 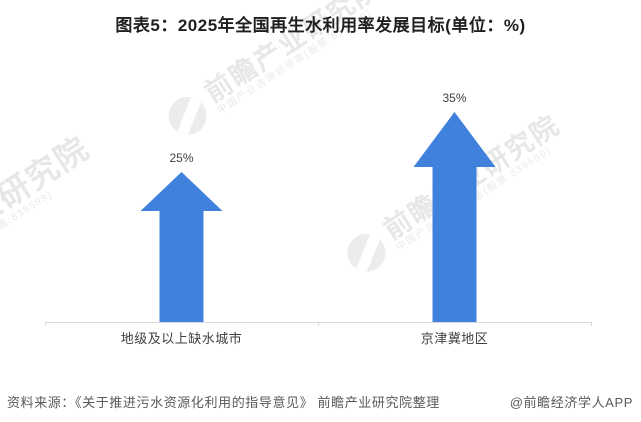 What do you see at coordinates (181, 338) in the screenshot?
I see `category-label-left: 地级及以上缺水城市` at bounding box center [181, 338].